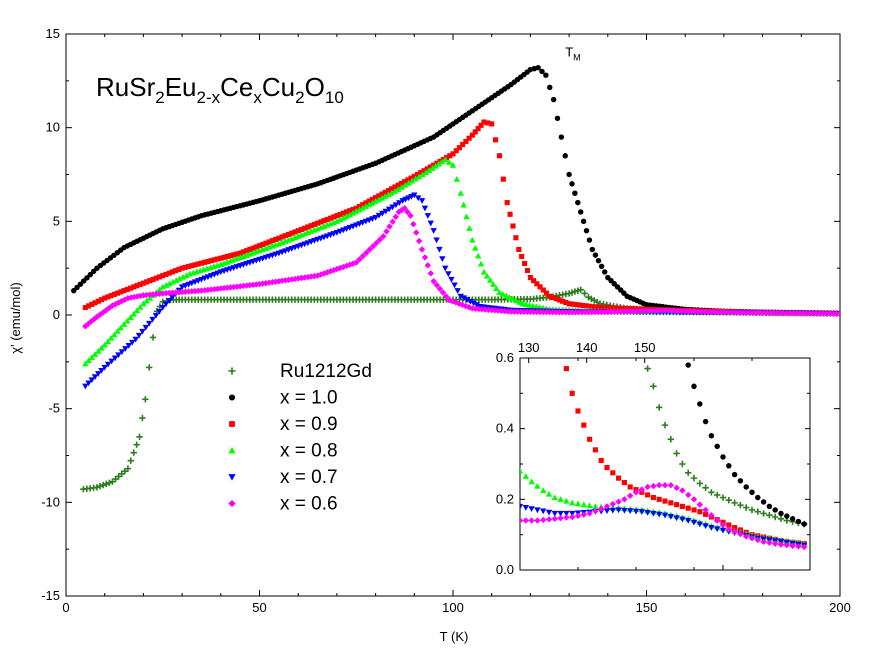  Describe the element at coordinates (300, 371) in the screenshot. I see `legend-entry: Ru1212Gd` at that location.